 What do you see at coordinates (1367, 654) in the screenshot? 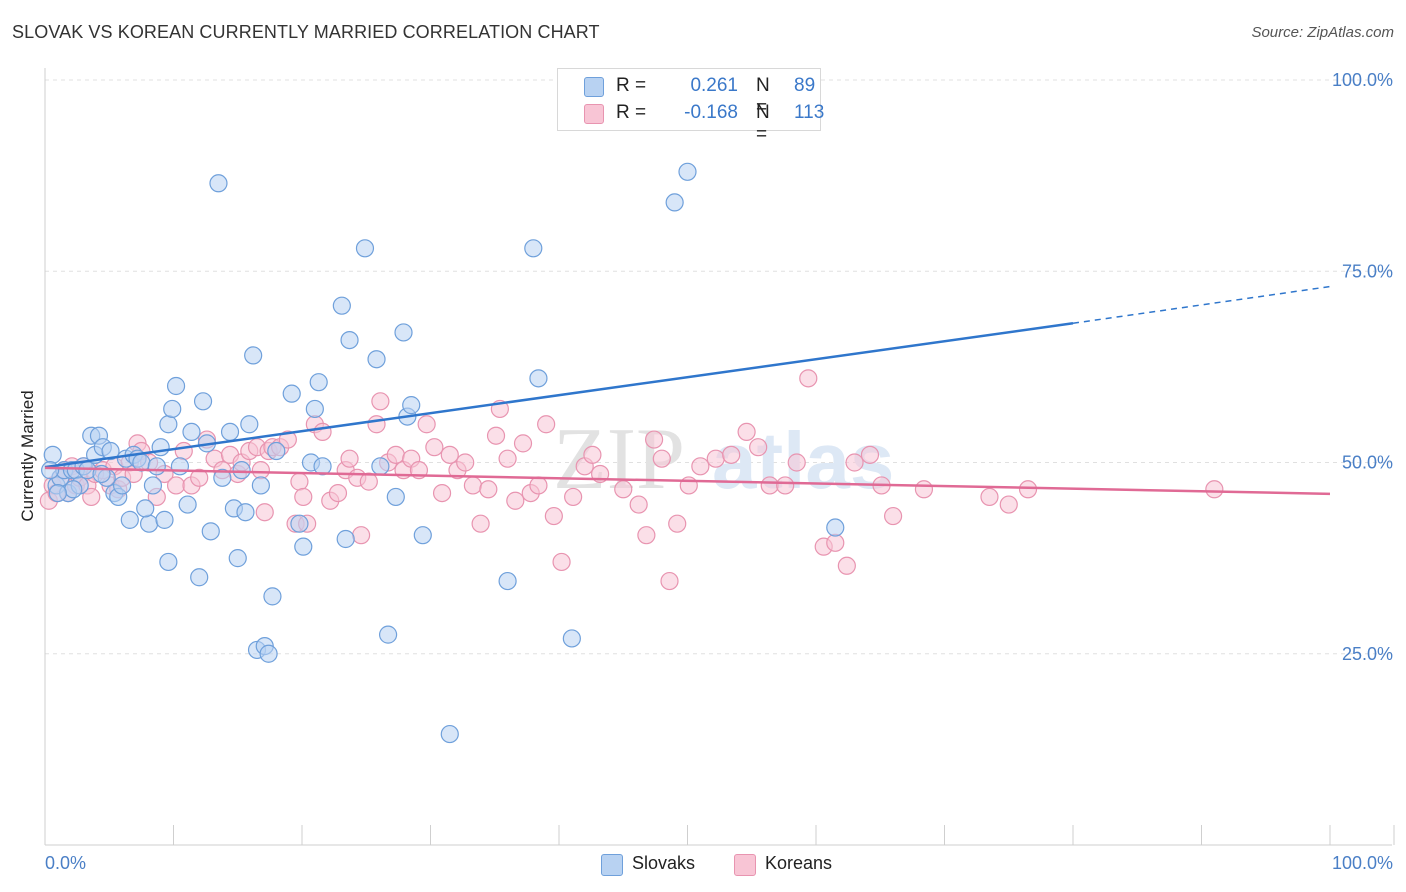
I see `y-tick-label: 25.0%` at bounding box center [1367, 654].